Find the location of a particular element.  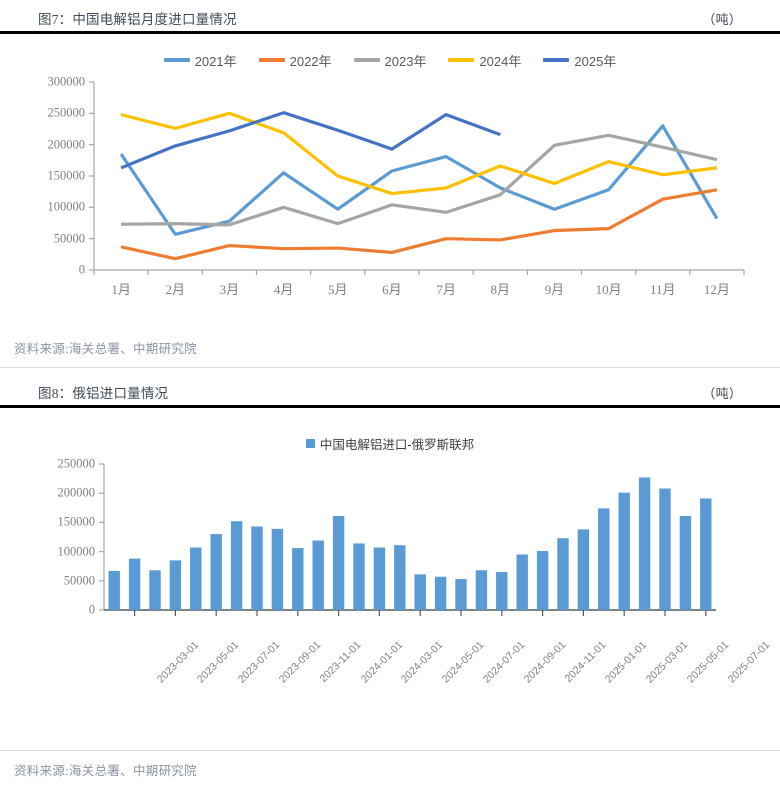

figure8-xtick-label: 2024-01-01 is located at coordinates (381, 662).